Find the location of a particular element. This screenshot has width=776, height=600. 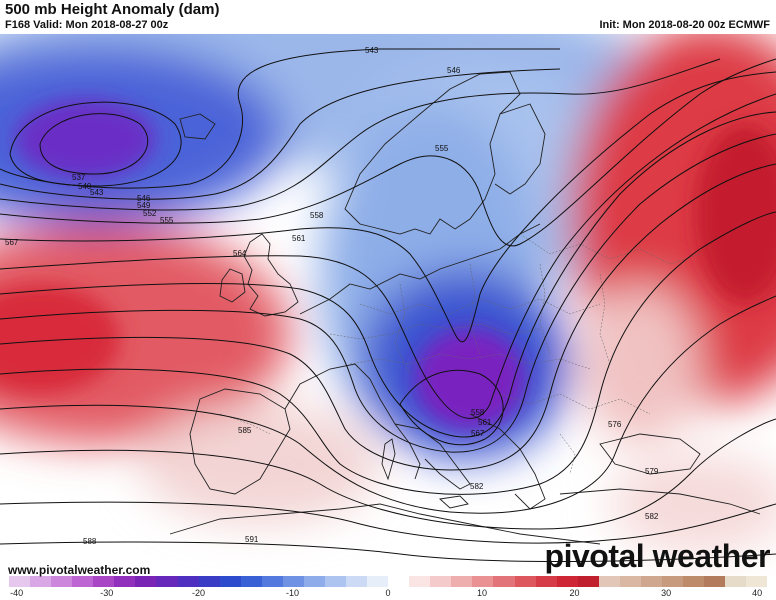

contour-label: 552 is located at coordinates (150, 213).